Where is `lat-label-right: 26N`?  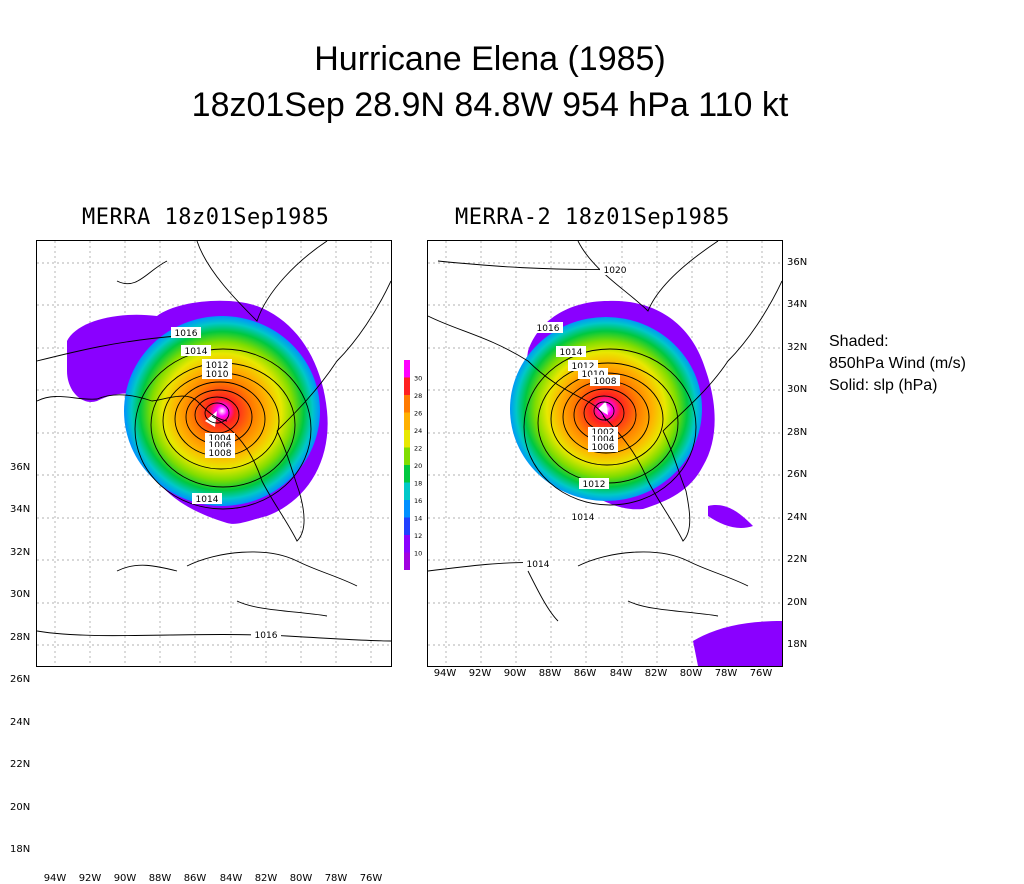
lat-label-right: 26N is located at coordinates (797, 474).